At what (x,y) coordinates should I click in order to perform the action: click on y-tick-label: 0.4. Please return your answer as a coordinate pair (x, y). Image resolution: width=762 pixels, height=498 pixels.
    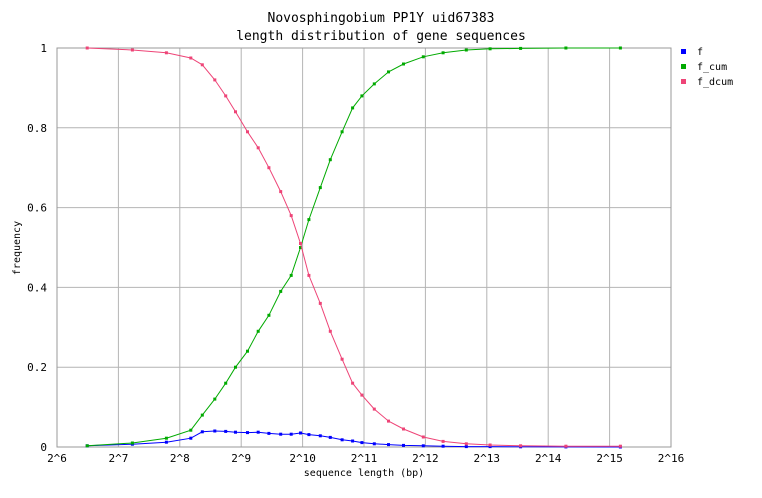
    Looking at the image, I should click on (37, 287).